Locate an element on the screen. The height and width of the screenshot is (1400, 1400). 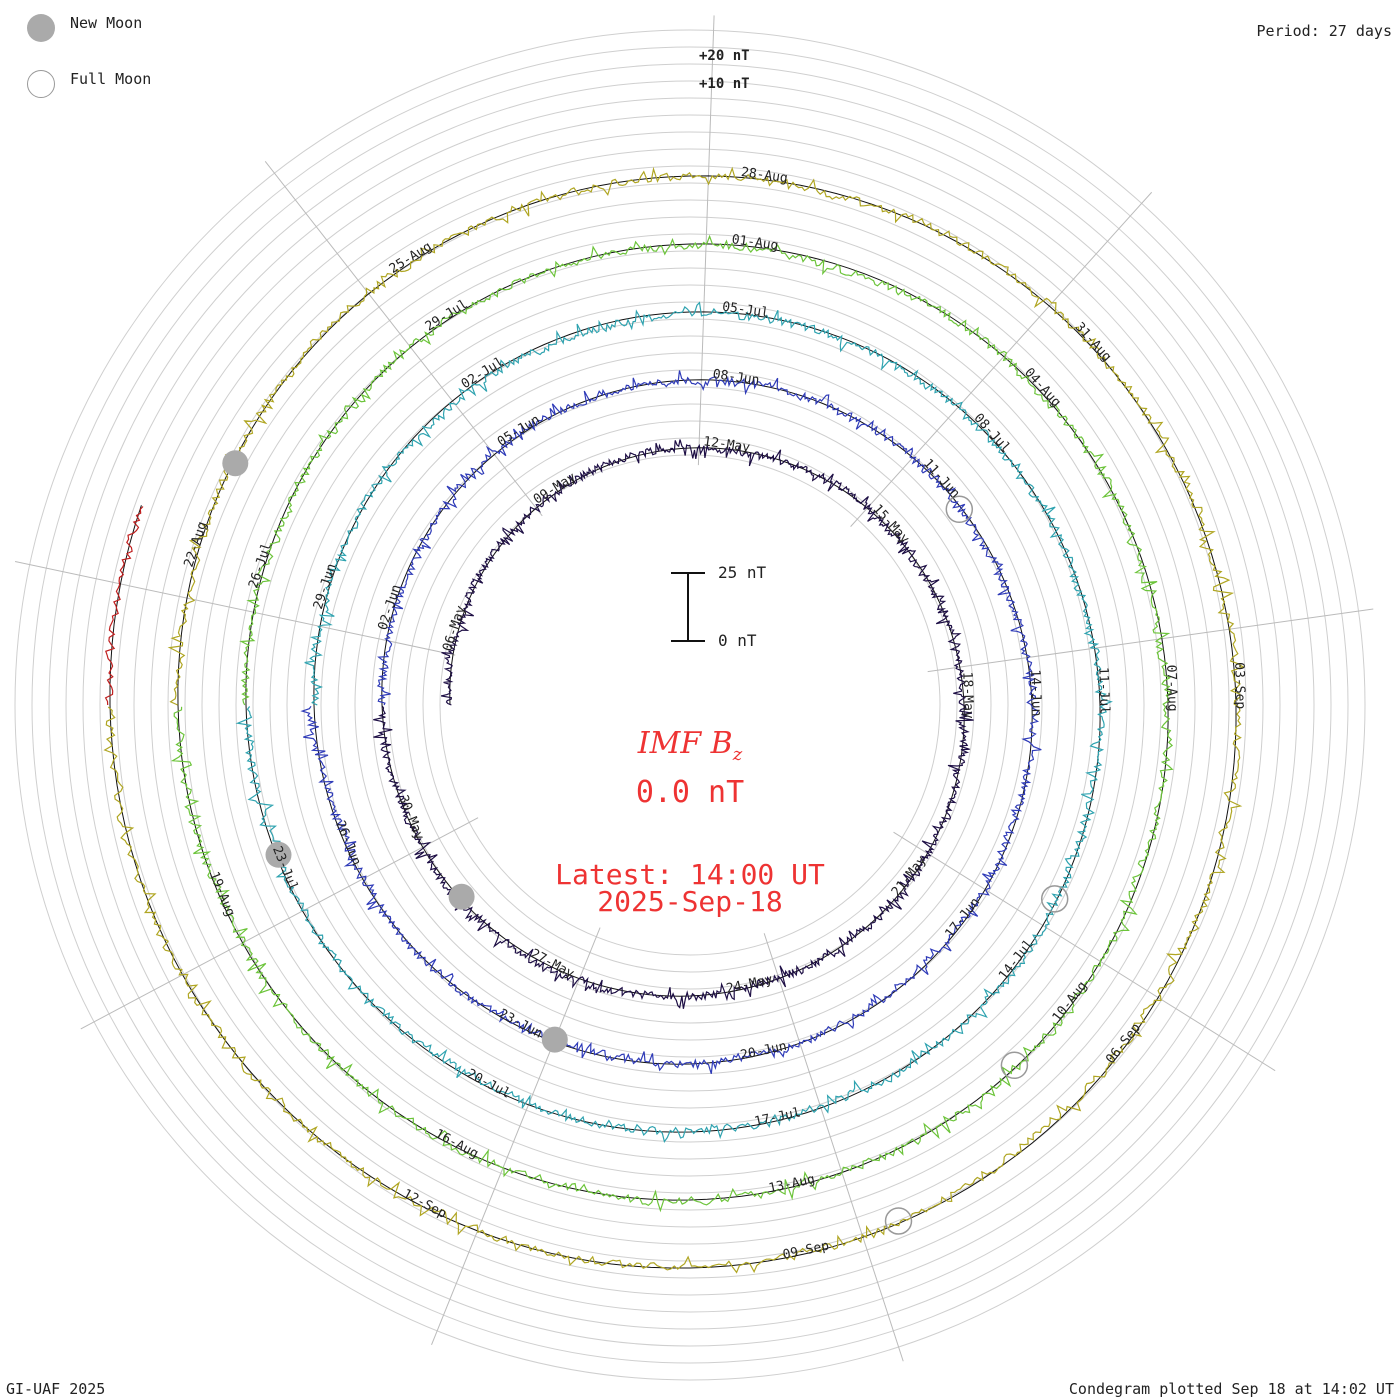
date-label: 13-Aug is located at coordinates (791, 1184).